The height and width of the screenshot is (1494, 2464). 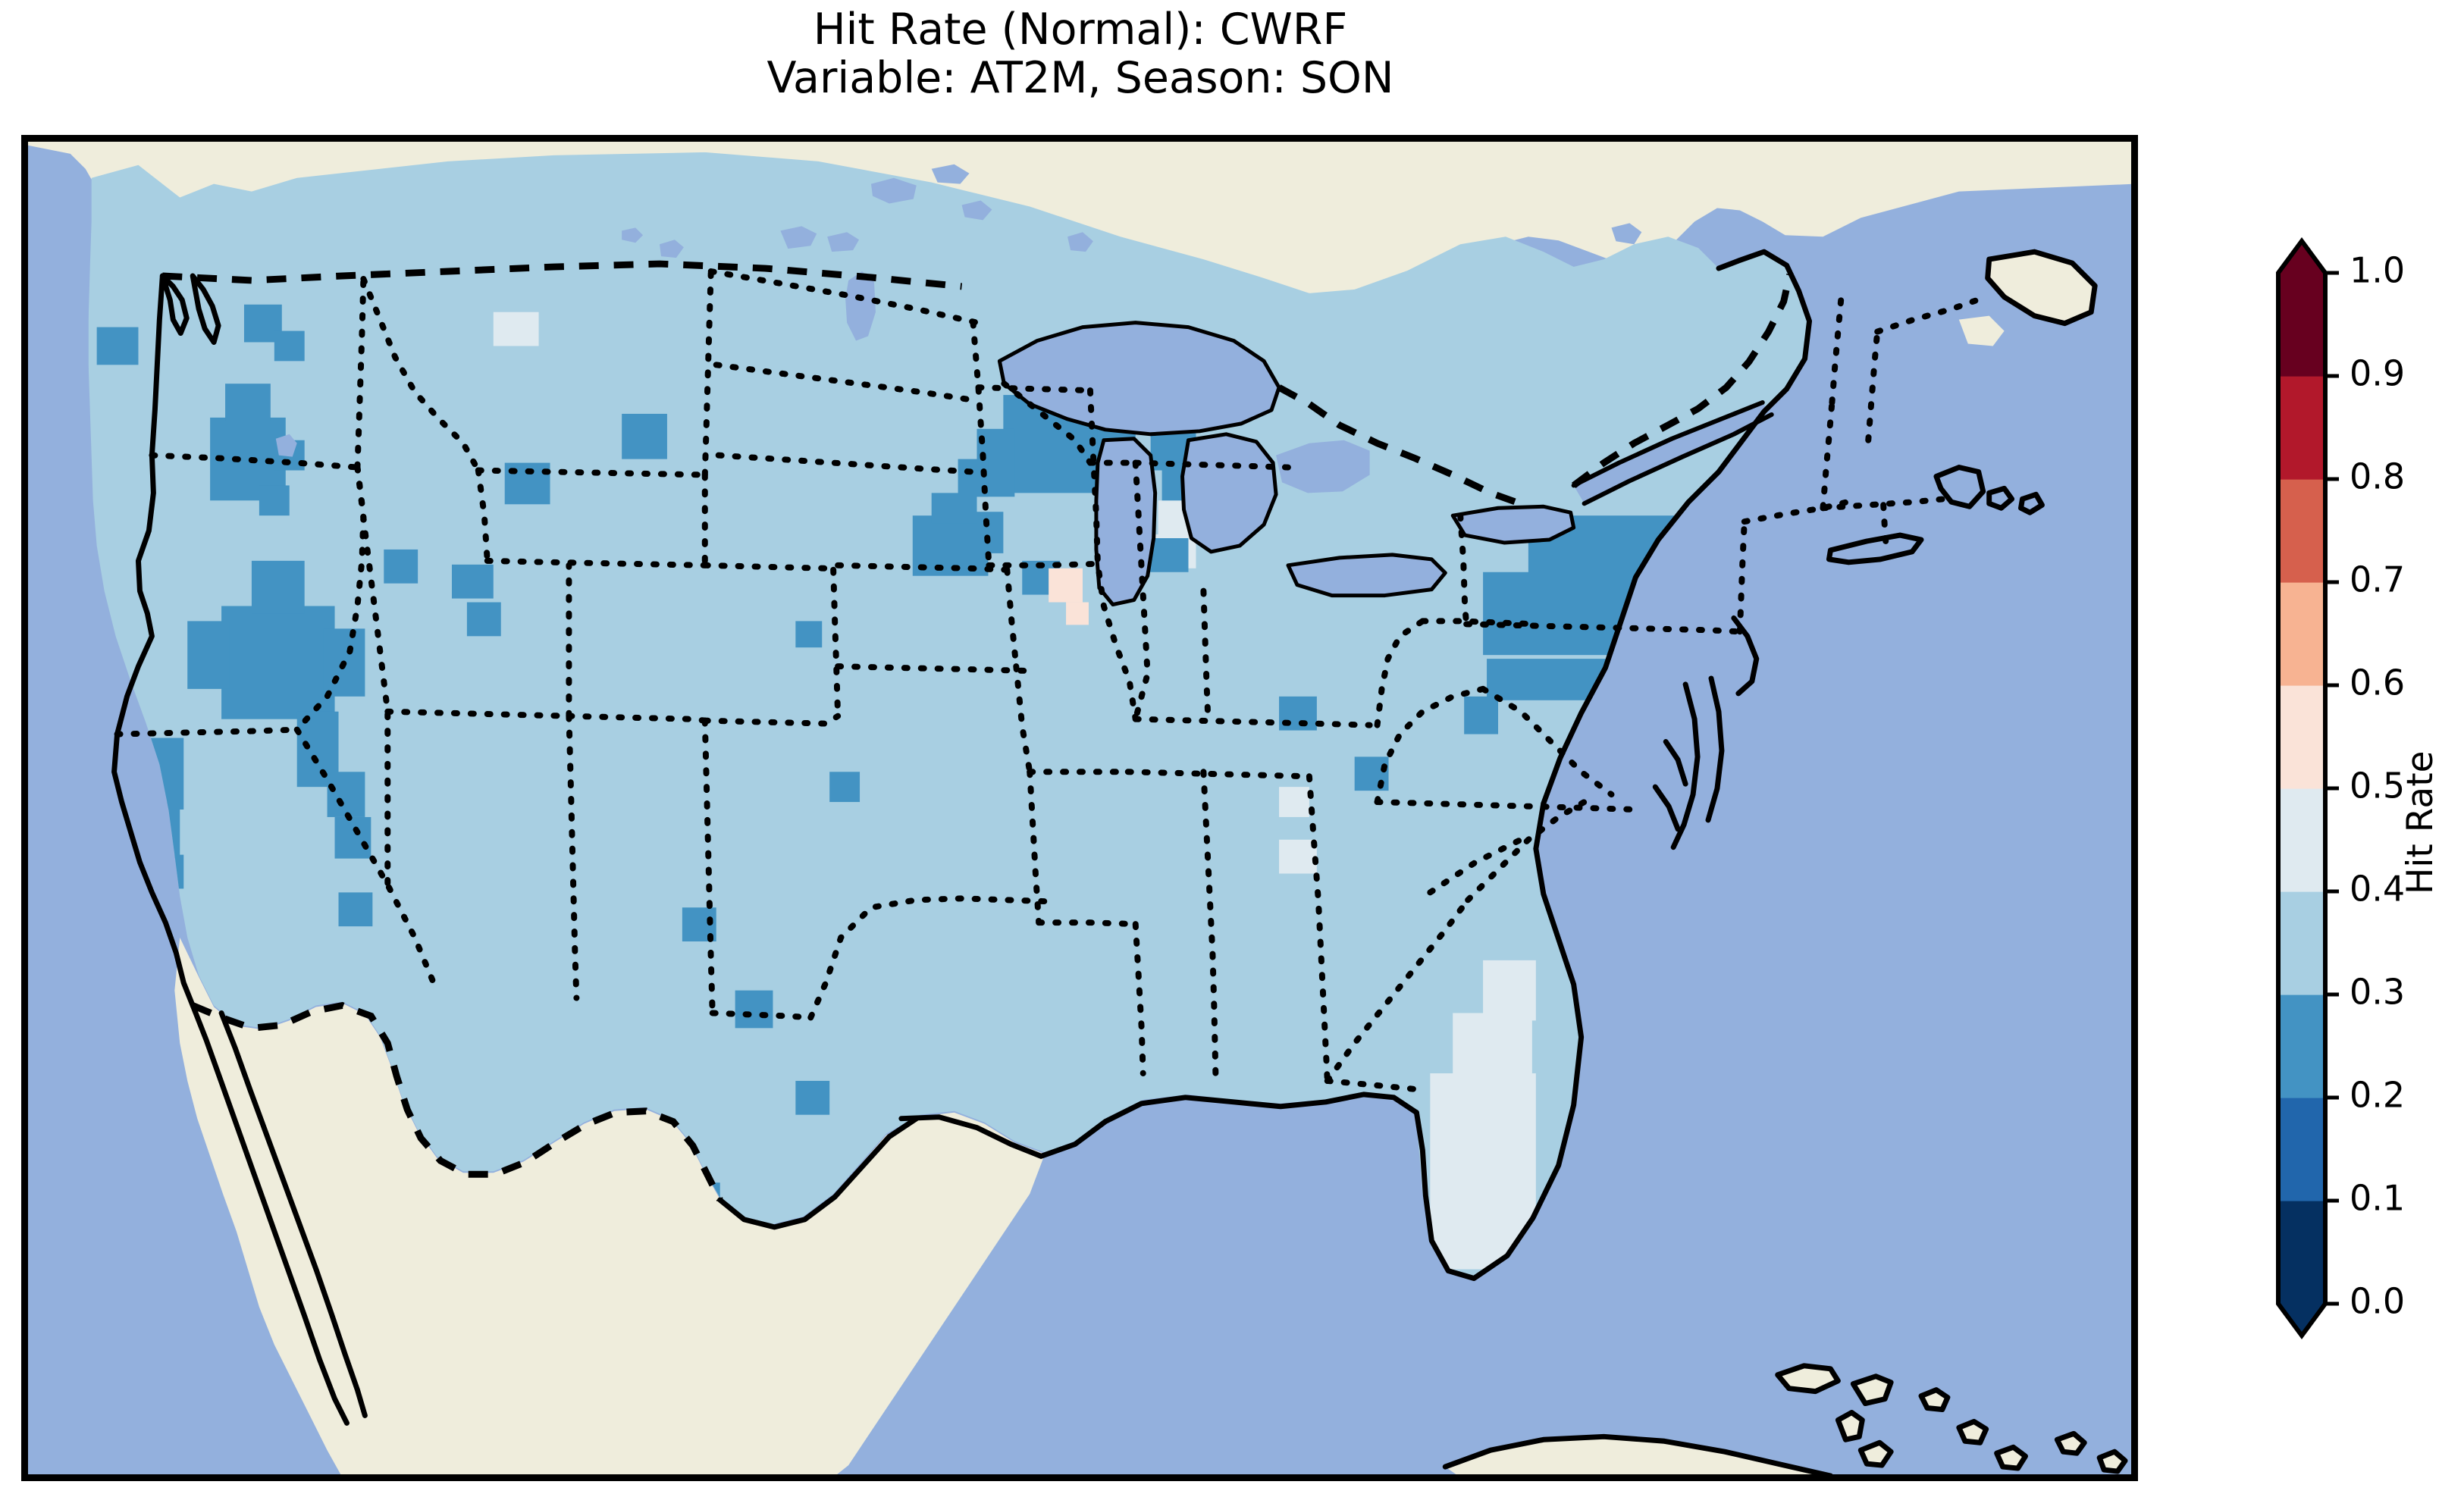 I want to click on colorbar-tick-label: 0.4, so click(x=2377, y=889).